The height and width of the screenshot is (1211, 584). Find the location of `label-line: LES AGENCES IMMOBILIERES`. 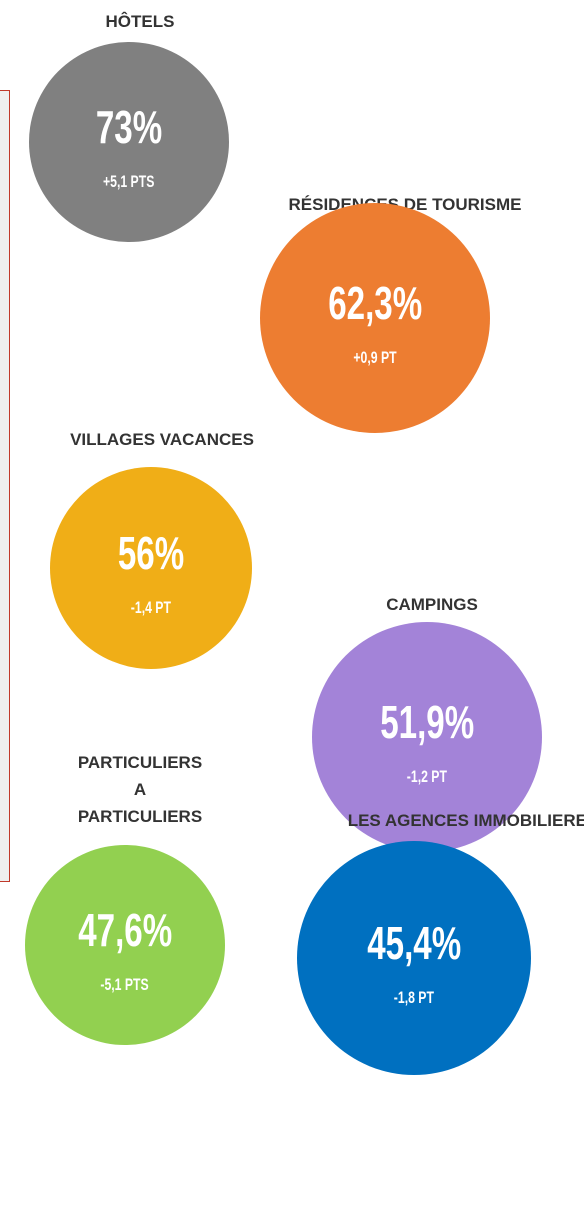

label-line: LES AGENCES IMMOBILIERES is located at coordinates (465, 820).